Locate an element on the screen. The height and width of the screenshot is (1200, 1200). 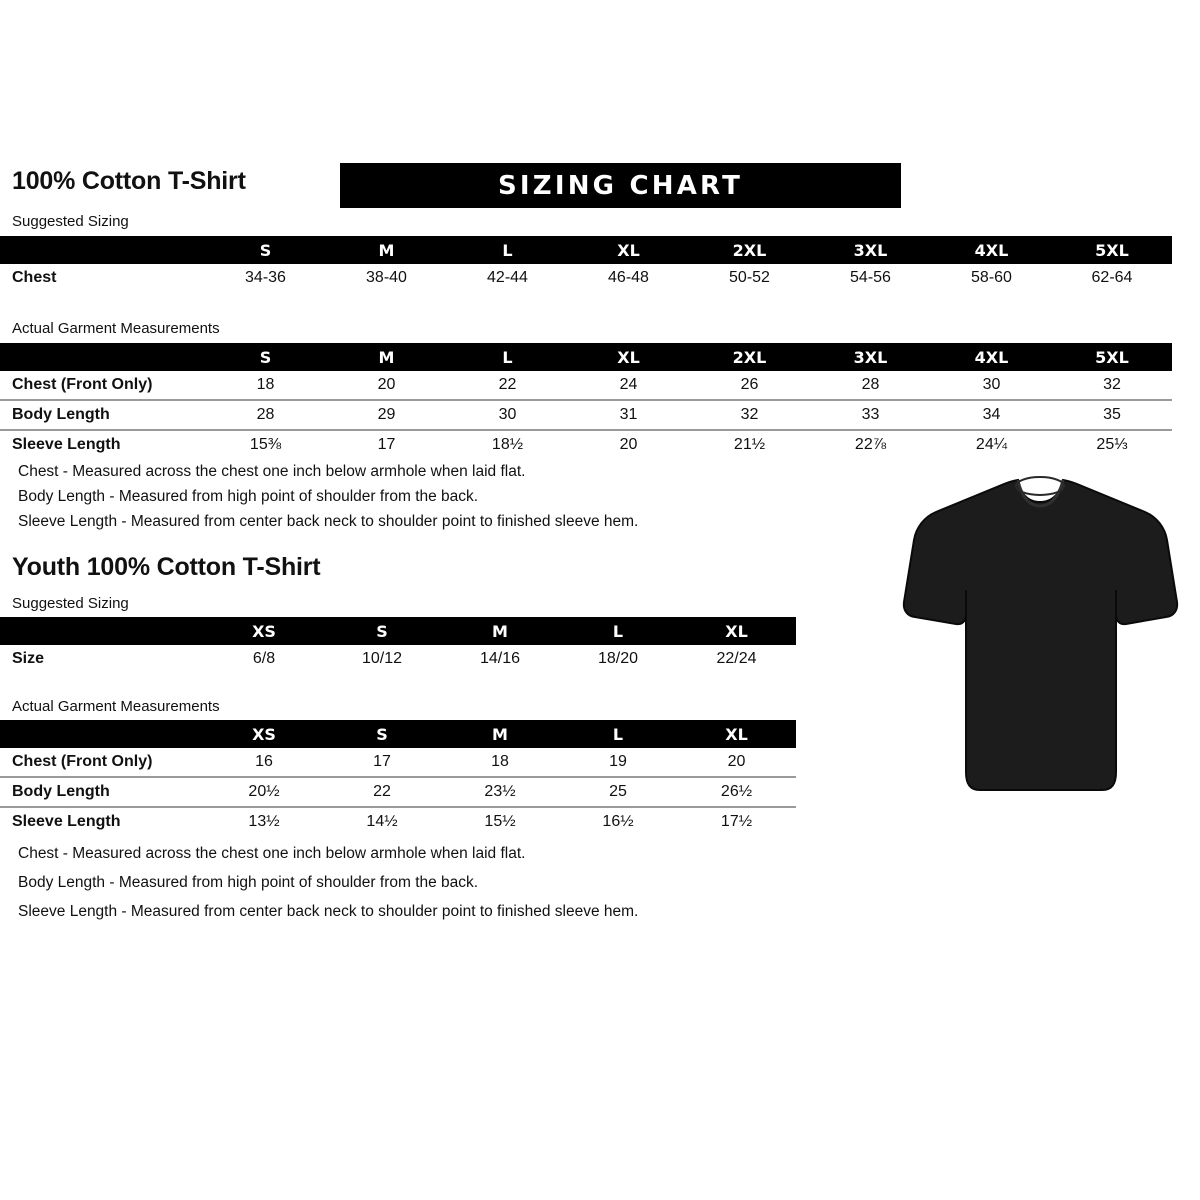
cell-chestfront-5xl: 32 is located at coordinates (1112, 384).